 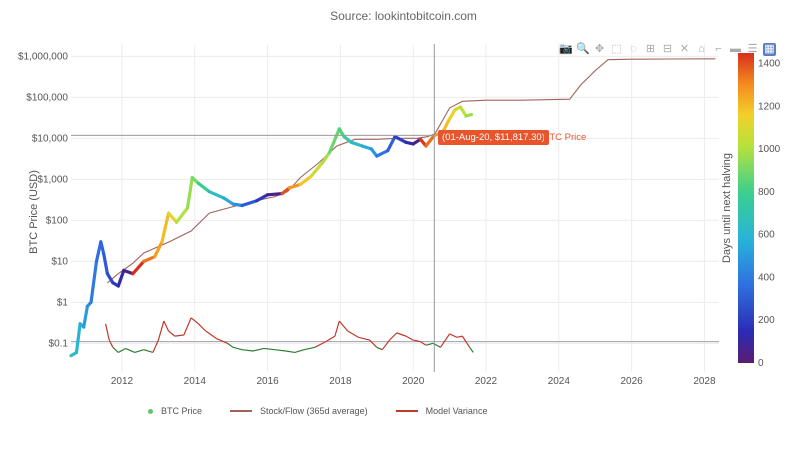 What do you see at coordinates (766, 192) in the screenshot?
I see `colorbar-tick-label: 800` at bounding box center [766, 192].